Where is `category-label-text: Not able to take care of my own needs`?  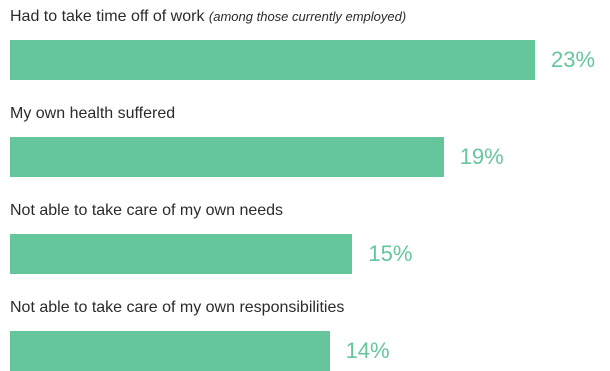
category-label-text: Not able to take care of my own needs is located at coordinates (147, 210).